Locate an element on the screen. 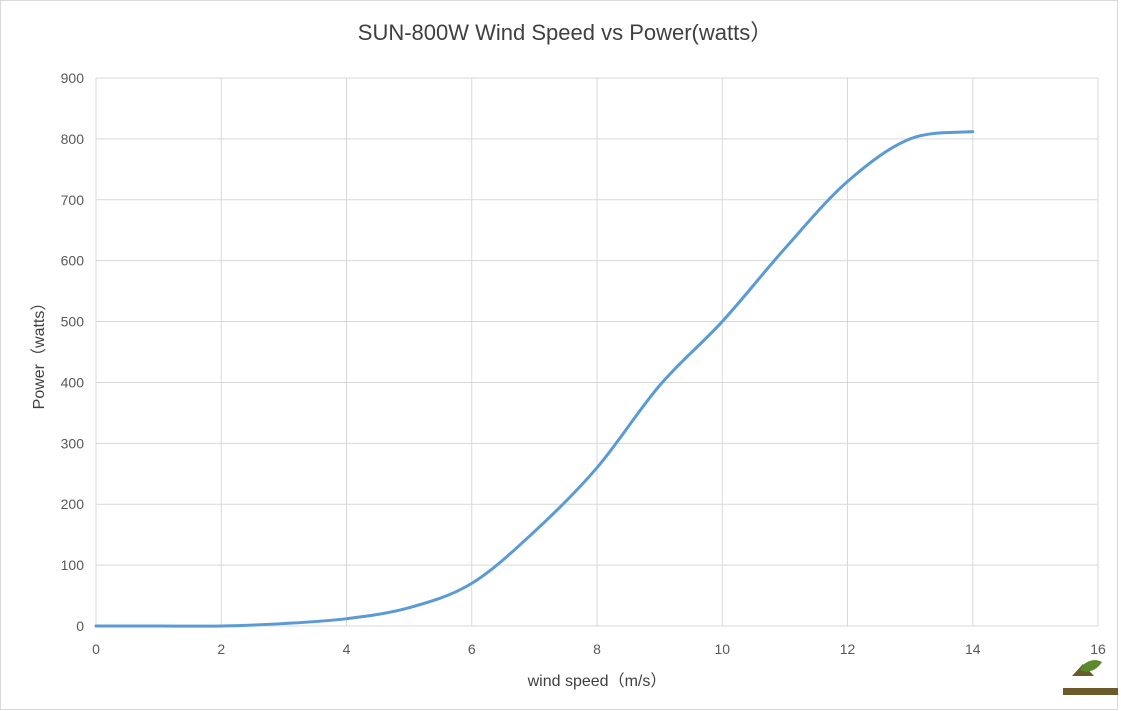 The width and height of the screenshot is (1121, 711). x-tick-label: 8 is located at coordinates (597, 649).